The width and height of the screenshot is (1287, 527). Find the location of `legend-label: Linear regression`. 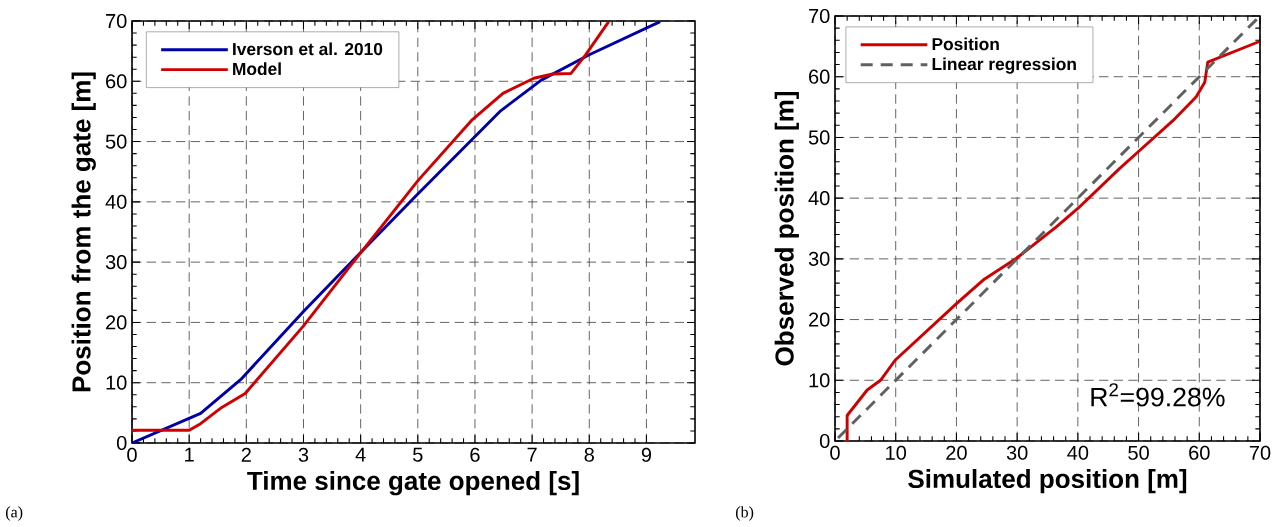

legend-label: Linear regression is located at coordinates (1004, 65).